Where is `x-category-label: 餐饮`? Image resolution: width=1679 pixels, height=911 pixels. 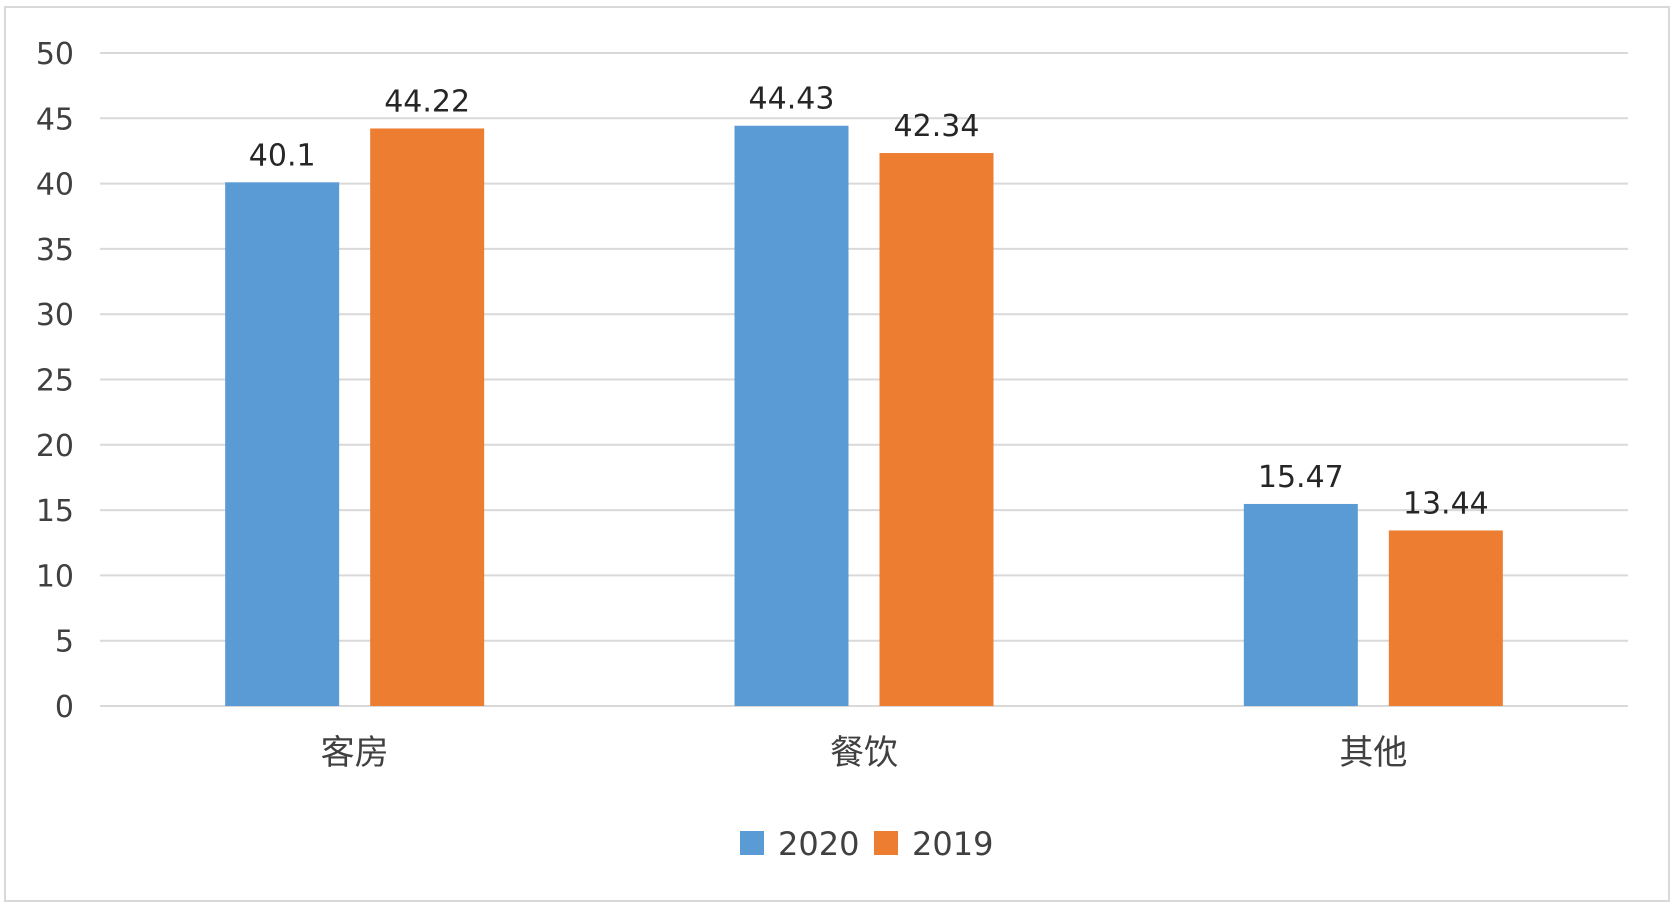
x-category-label: 餐饮 is located at coordinates (864, 753).